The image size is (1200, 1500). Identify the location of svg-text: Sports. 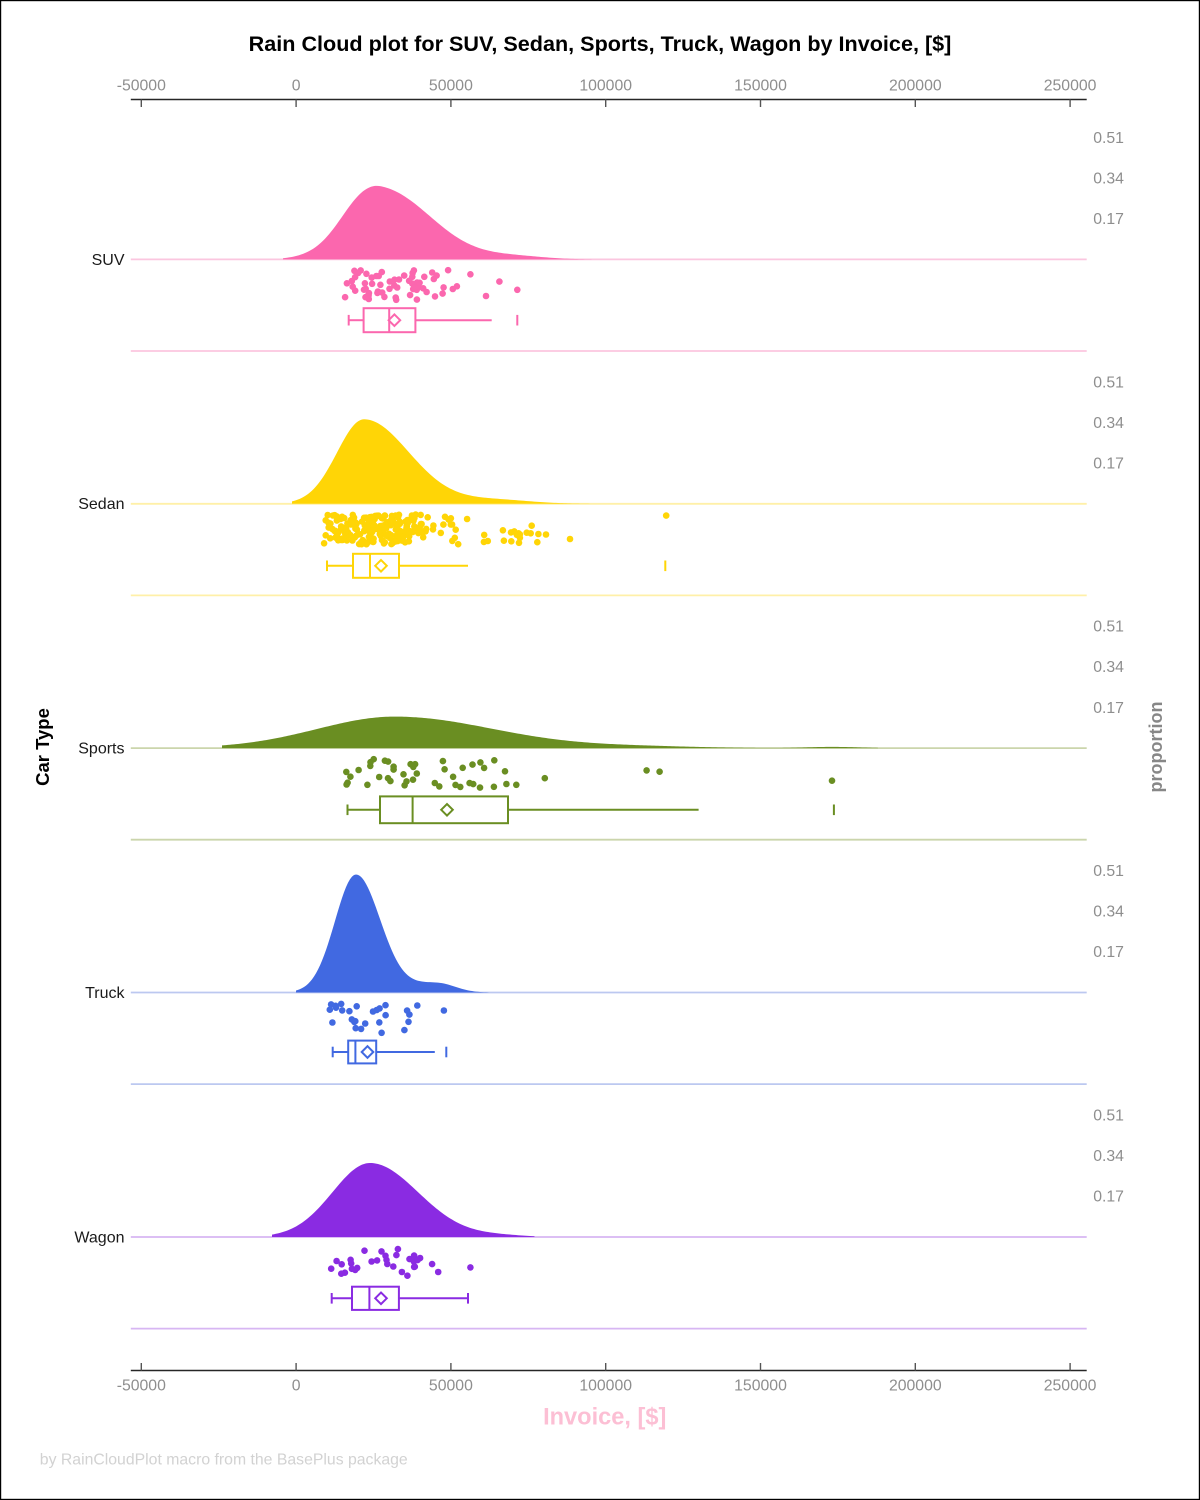
(101, 749).